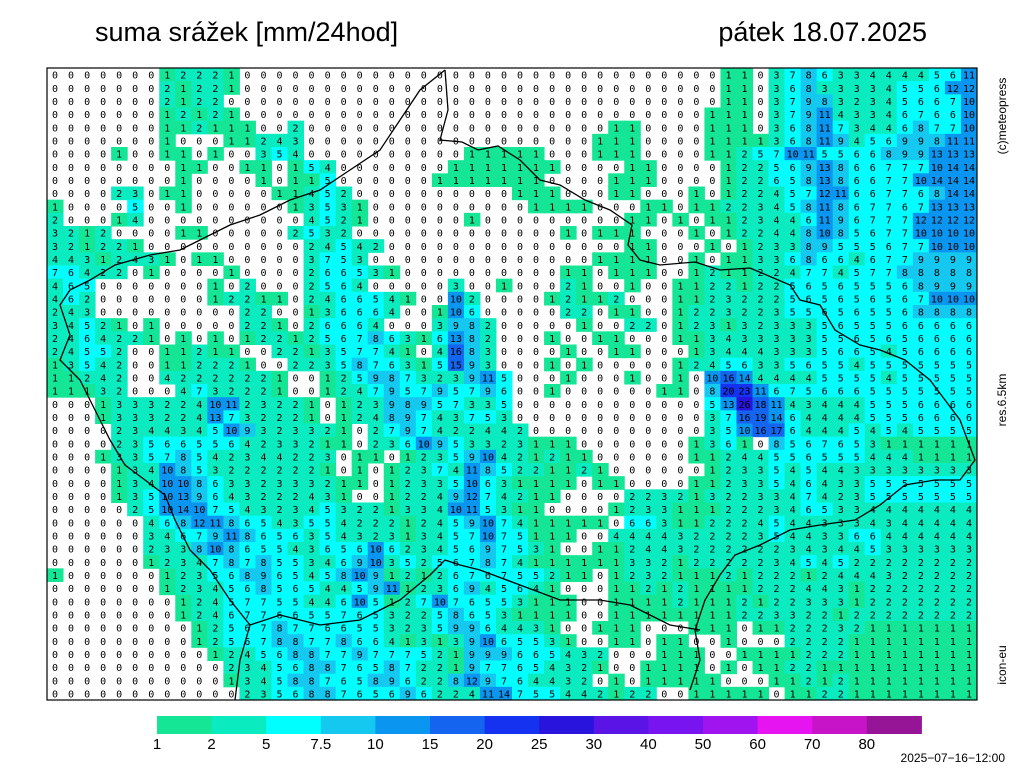  What do you see at coordinates (777, 405) in the screenshot?
I see `cell-value: 11` at bounding box center [777, 405].